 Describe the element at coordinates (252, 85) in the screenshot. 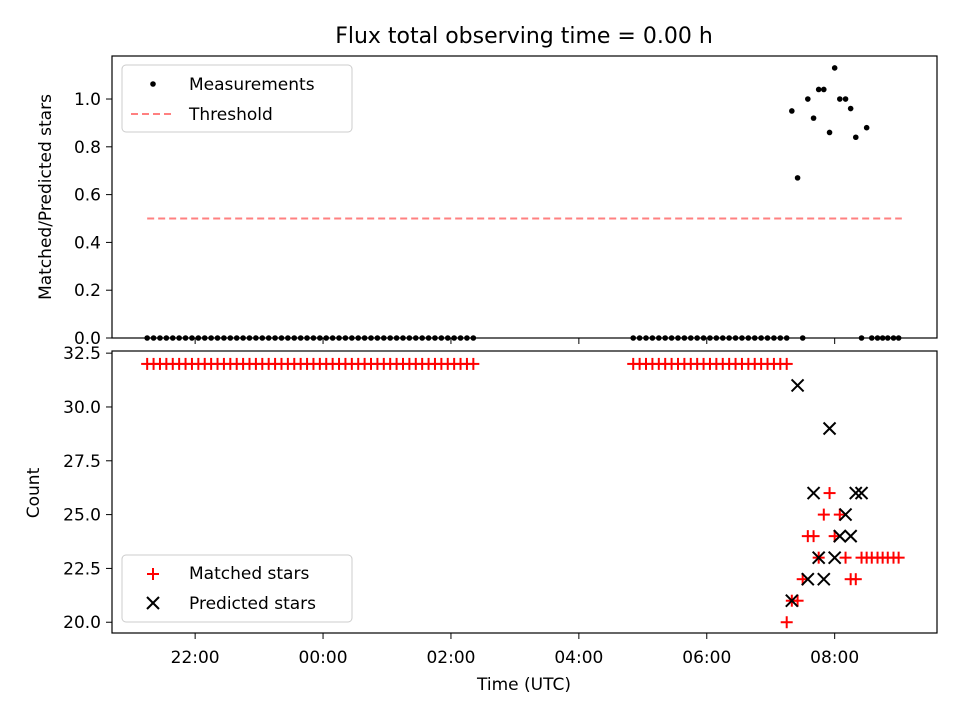

I see `legend-measurements-label: Measurements` at that location.